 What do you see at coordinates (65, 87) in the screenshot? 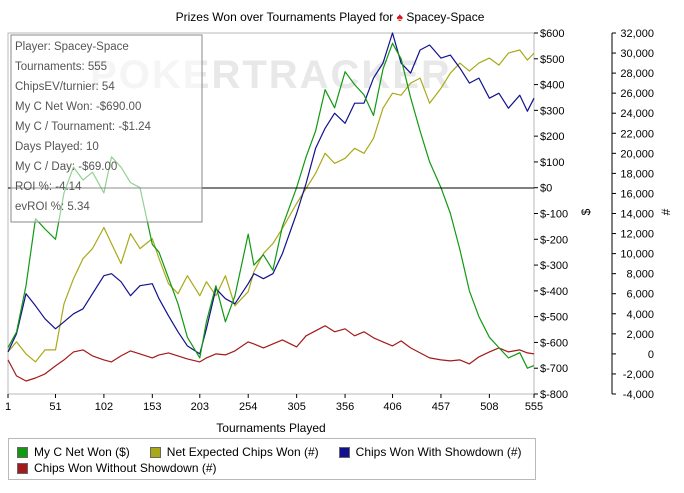
I see `stats-line: ChipsEV/turnier: 54` at bounding box center [65, 87].